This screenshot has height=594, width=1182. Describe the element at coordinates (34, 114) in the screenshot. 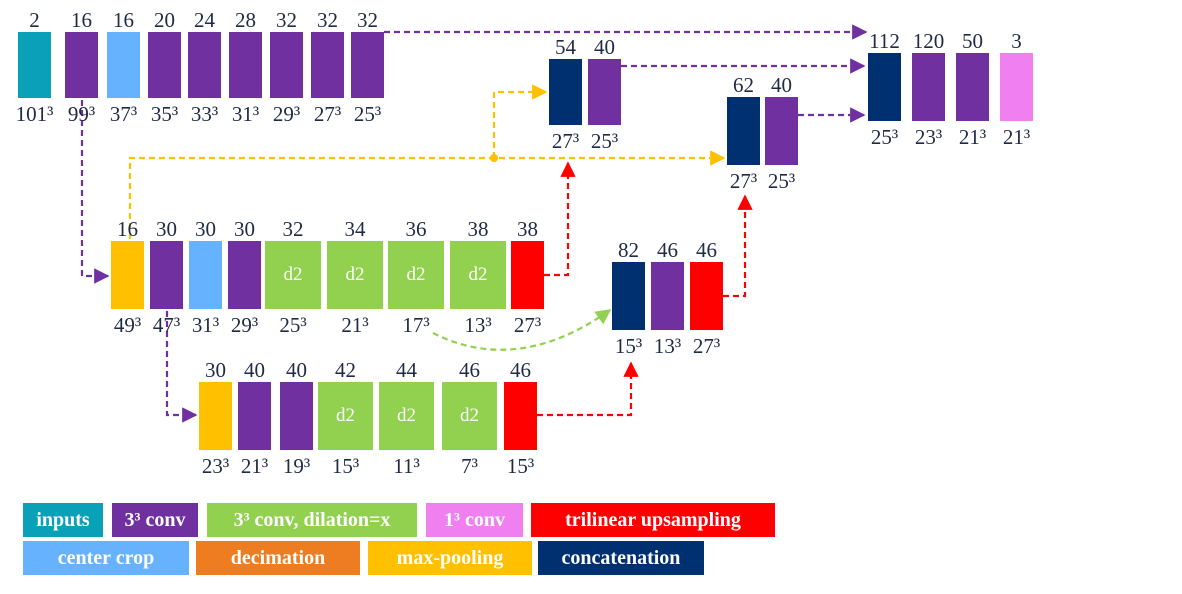

I see `spatial-size-label: 101³` at that location.